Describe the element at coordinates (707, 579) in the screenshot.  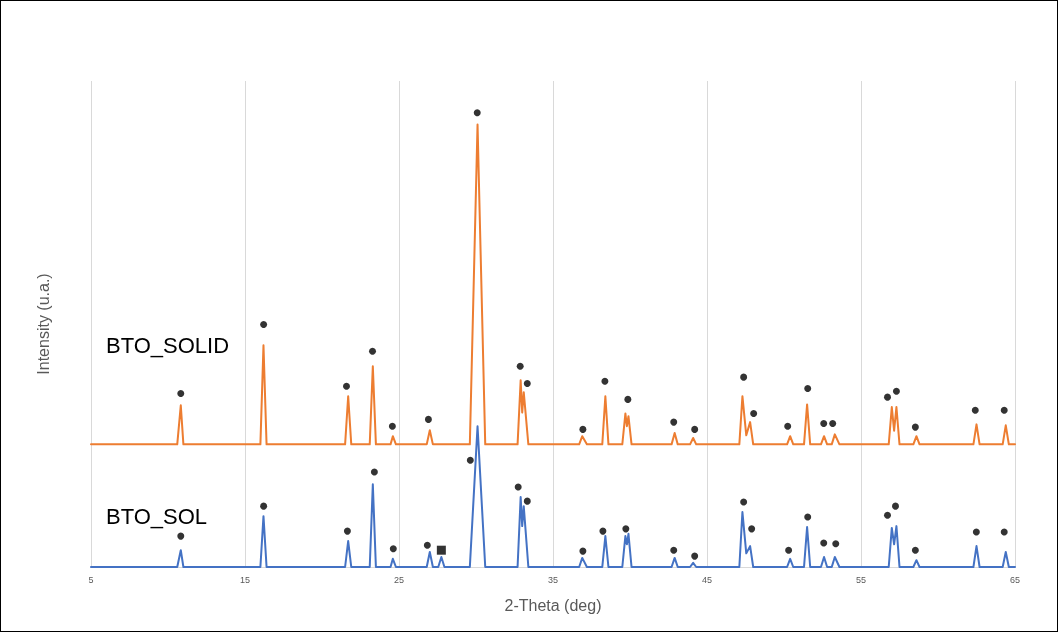
I see `x-tick-label: 45` at that location.